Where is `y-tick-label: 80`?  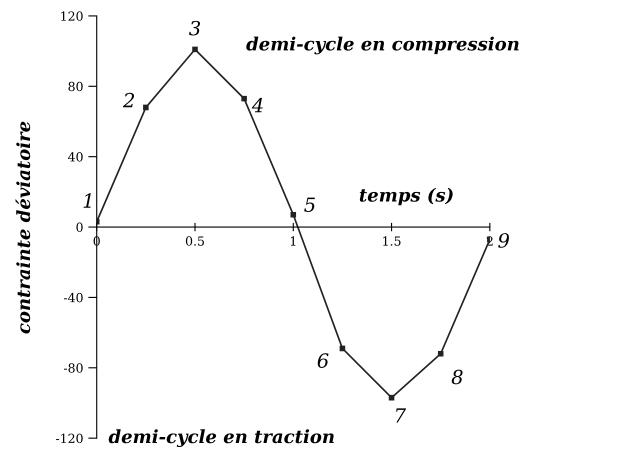 y-tick-label: 80 is located at coordinates (75, 87).